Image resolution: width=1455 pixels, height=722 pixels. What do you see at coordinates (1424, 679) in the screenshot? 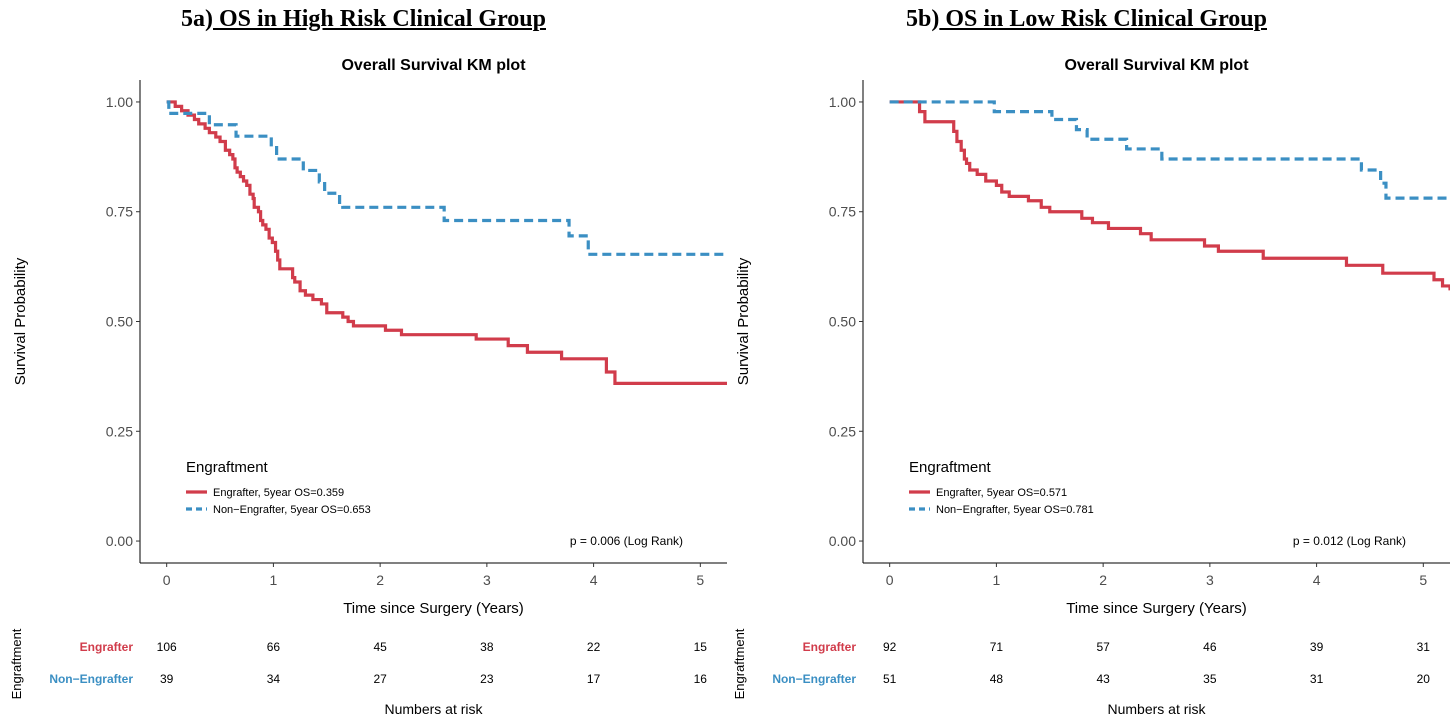
I see `risk-count: 20` at bounding box center [1424, 679].